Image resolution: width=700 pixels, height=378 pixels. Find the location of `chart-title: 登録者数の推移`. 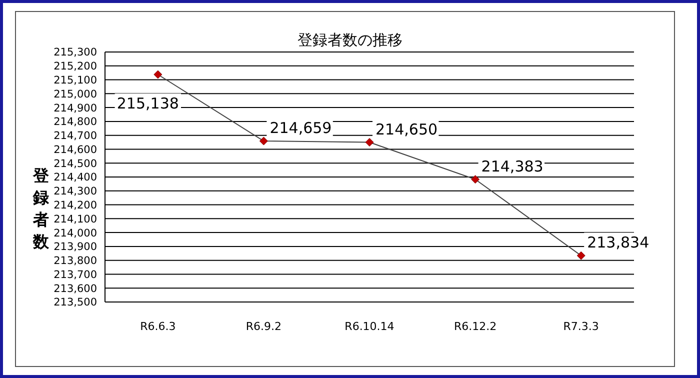

chart-title: 登録者数の推移 is located at coordinates (350, 40).